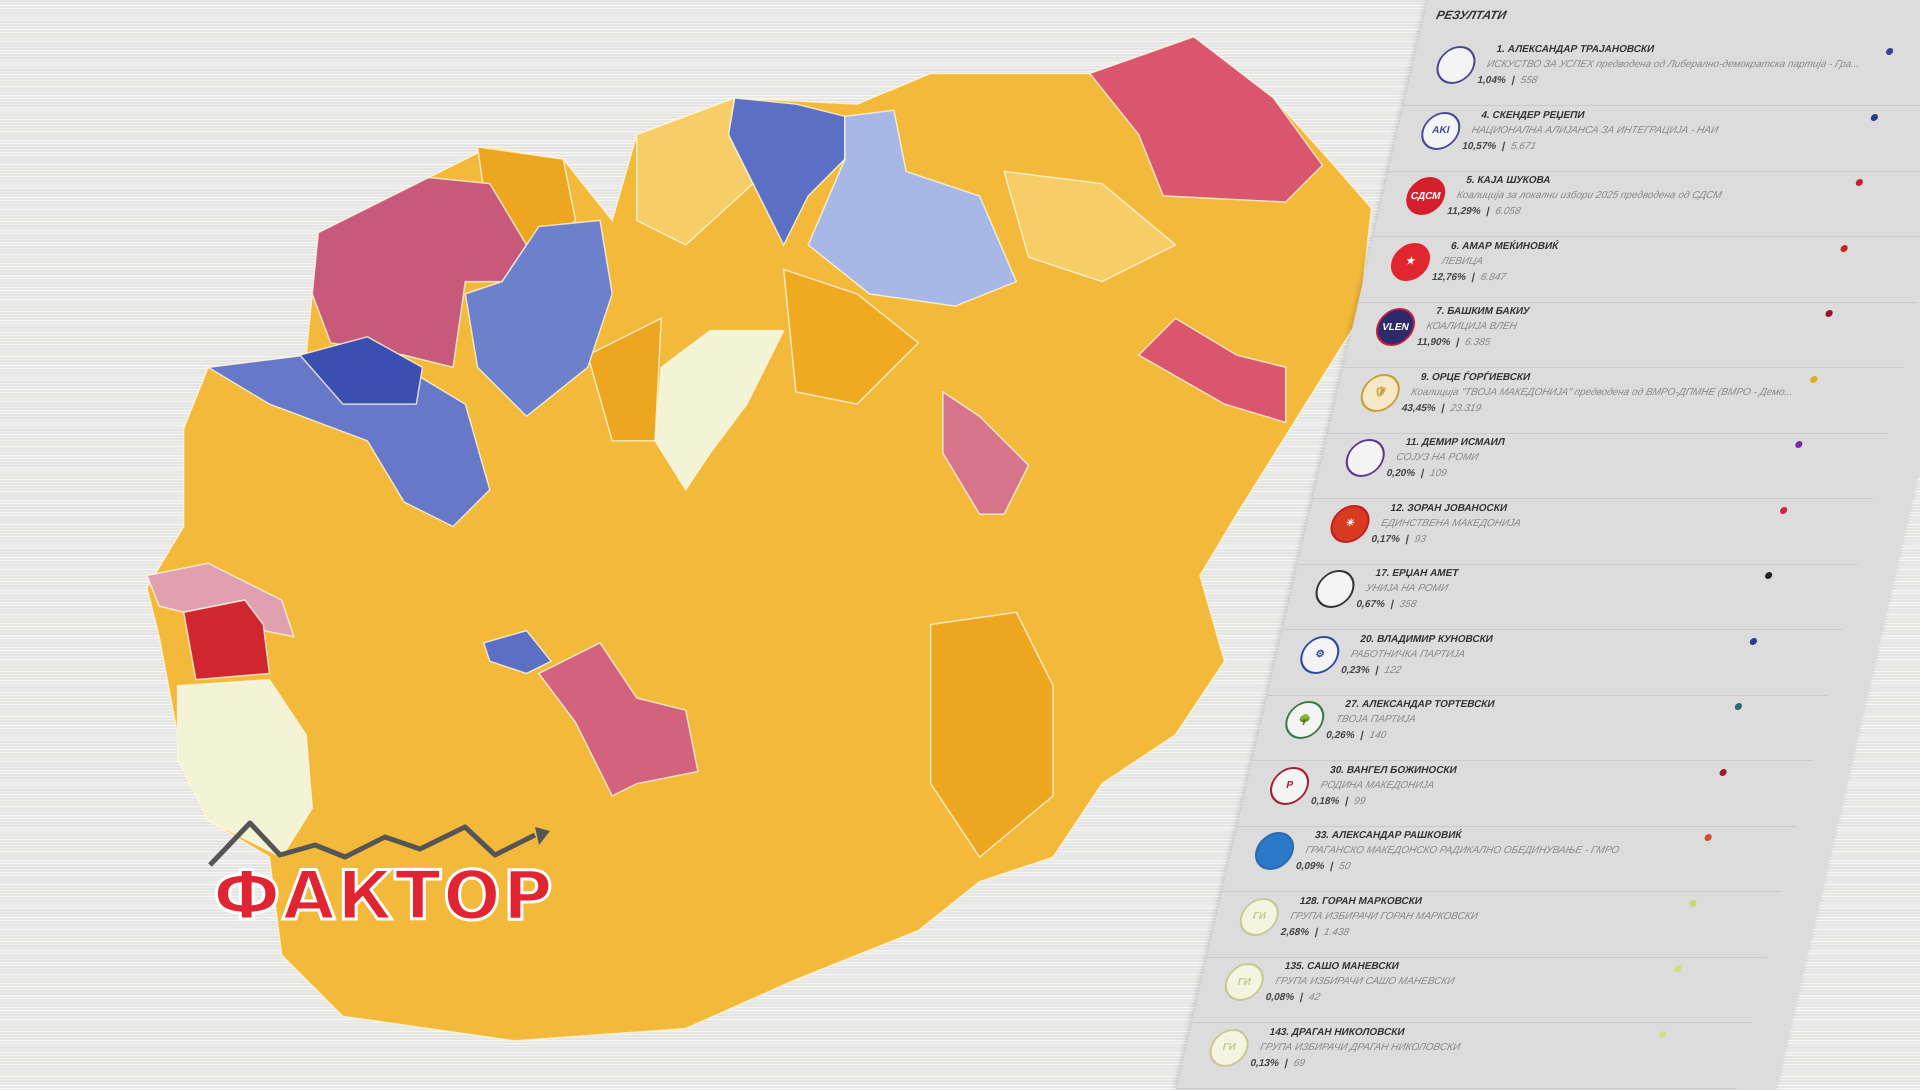 The image size is (1920, 1090). What do you see at coordinates (1388, 835) in the screenshot?
I see `candidate-name: 33. АЛЕКСАНДАР РАШКОВИЌ` at bounding box center [1388, 835].